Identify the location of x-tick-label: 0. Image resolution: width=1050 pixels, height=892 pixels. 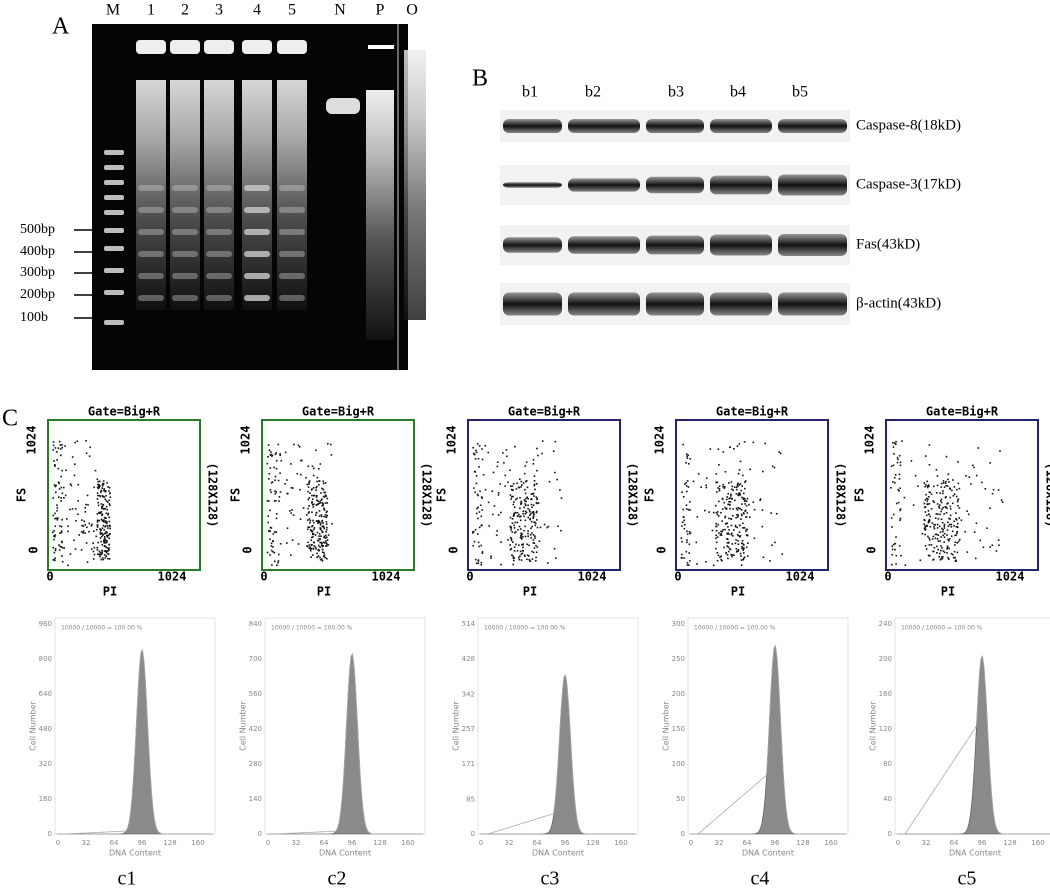
(691, 843).